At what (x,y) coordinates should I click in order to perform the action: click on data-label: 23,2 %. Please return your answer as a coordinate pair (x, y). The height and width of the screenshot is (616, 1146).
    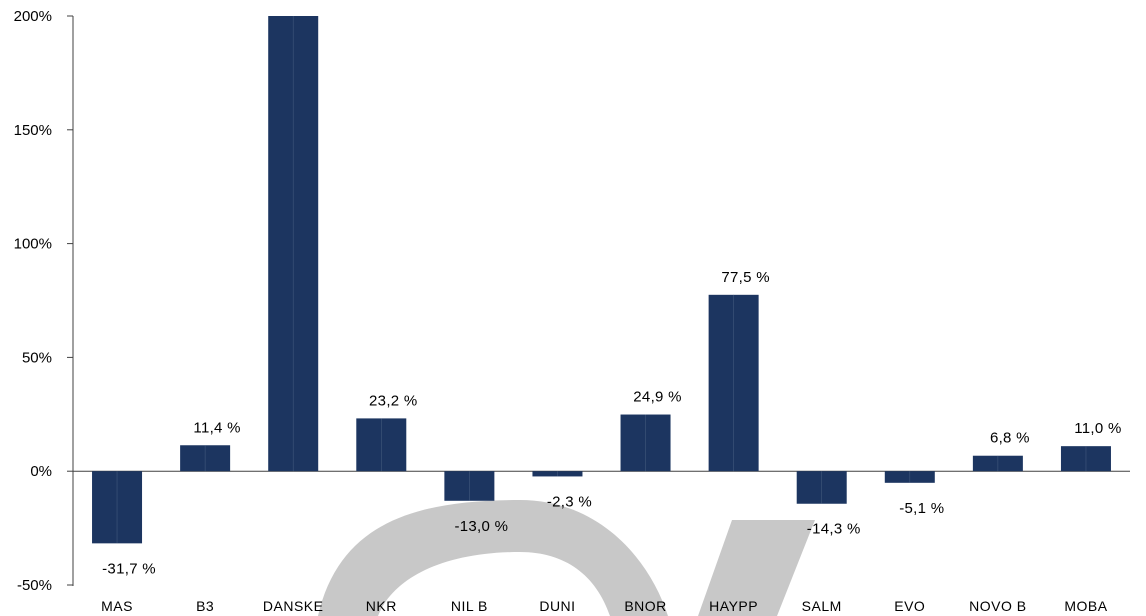
    Looking at the image, I should click on (393, 400).